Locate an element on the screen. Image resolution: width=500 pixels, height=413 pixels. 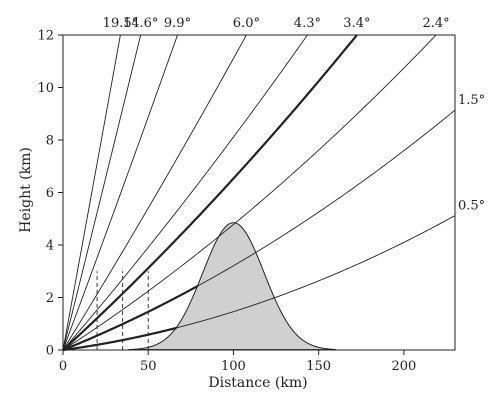
x-axis-title: Distance (km) is located at coordinates (257, 383).